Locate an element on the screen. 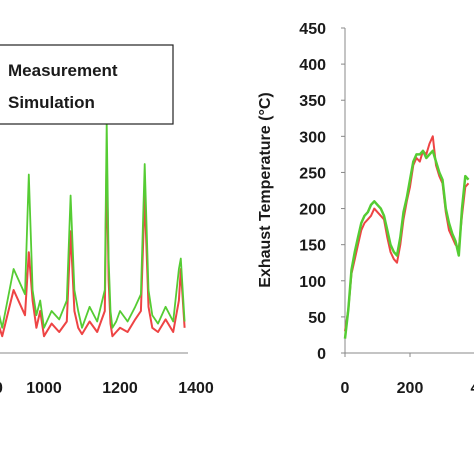 This screenshot has width=474, height=474. legend-simulation-label: Simulation is located at coordinates (51, 102).